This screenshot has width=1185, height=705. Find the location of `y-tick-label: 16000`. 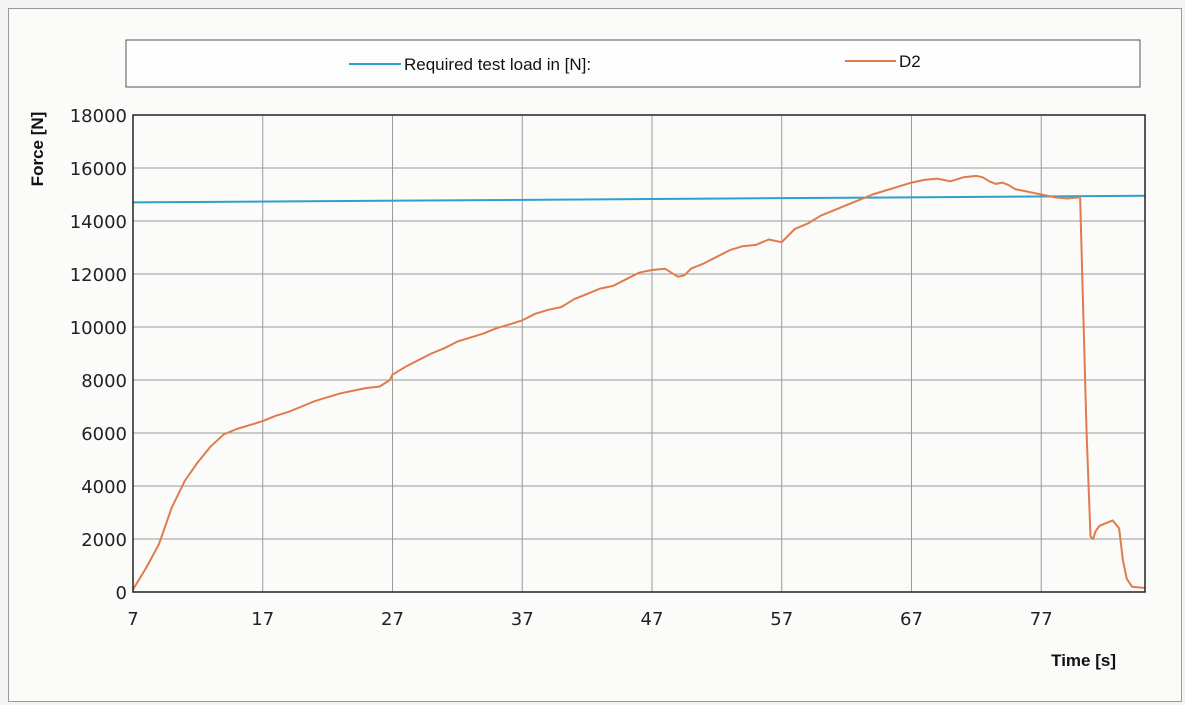

y-tick-label: 16000 is located at coordinates (98, 169).